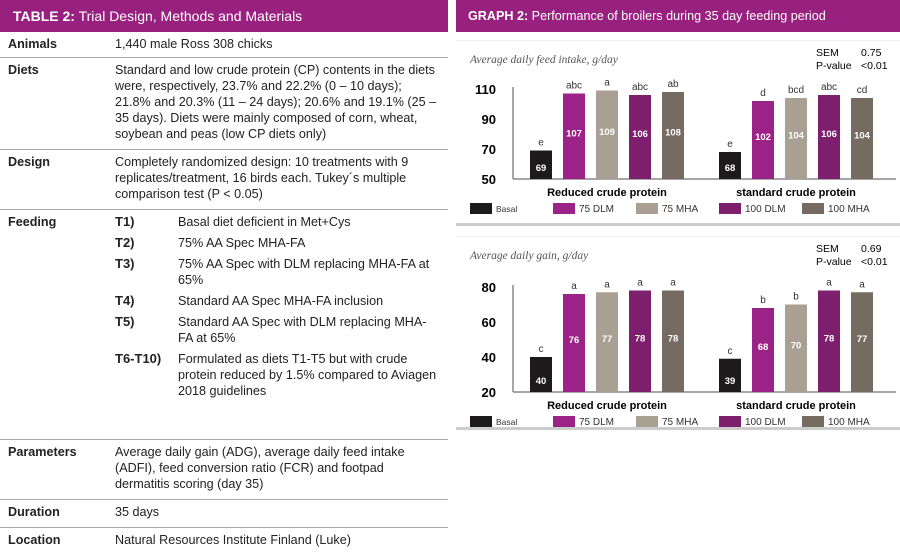 The width and height of the screenshot is (900, 555). Describe the element at coordinates (763, 300) in the screenshot. I see `significance-letter: b` at that location.